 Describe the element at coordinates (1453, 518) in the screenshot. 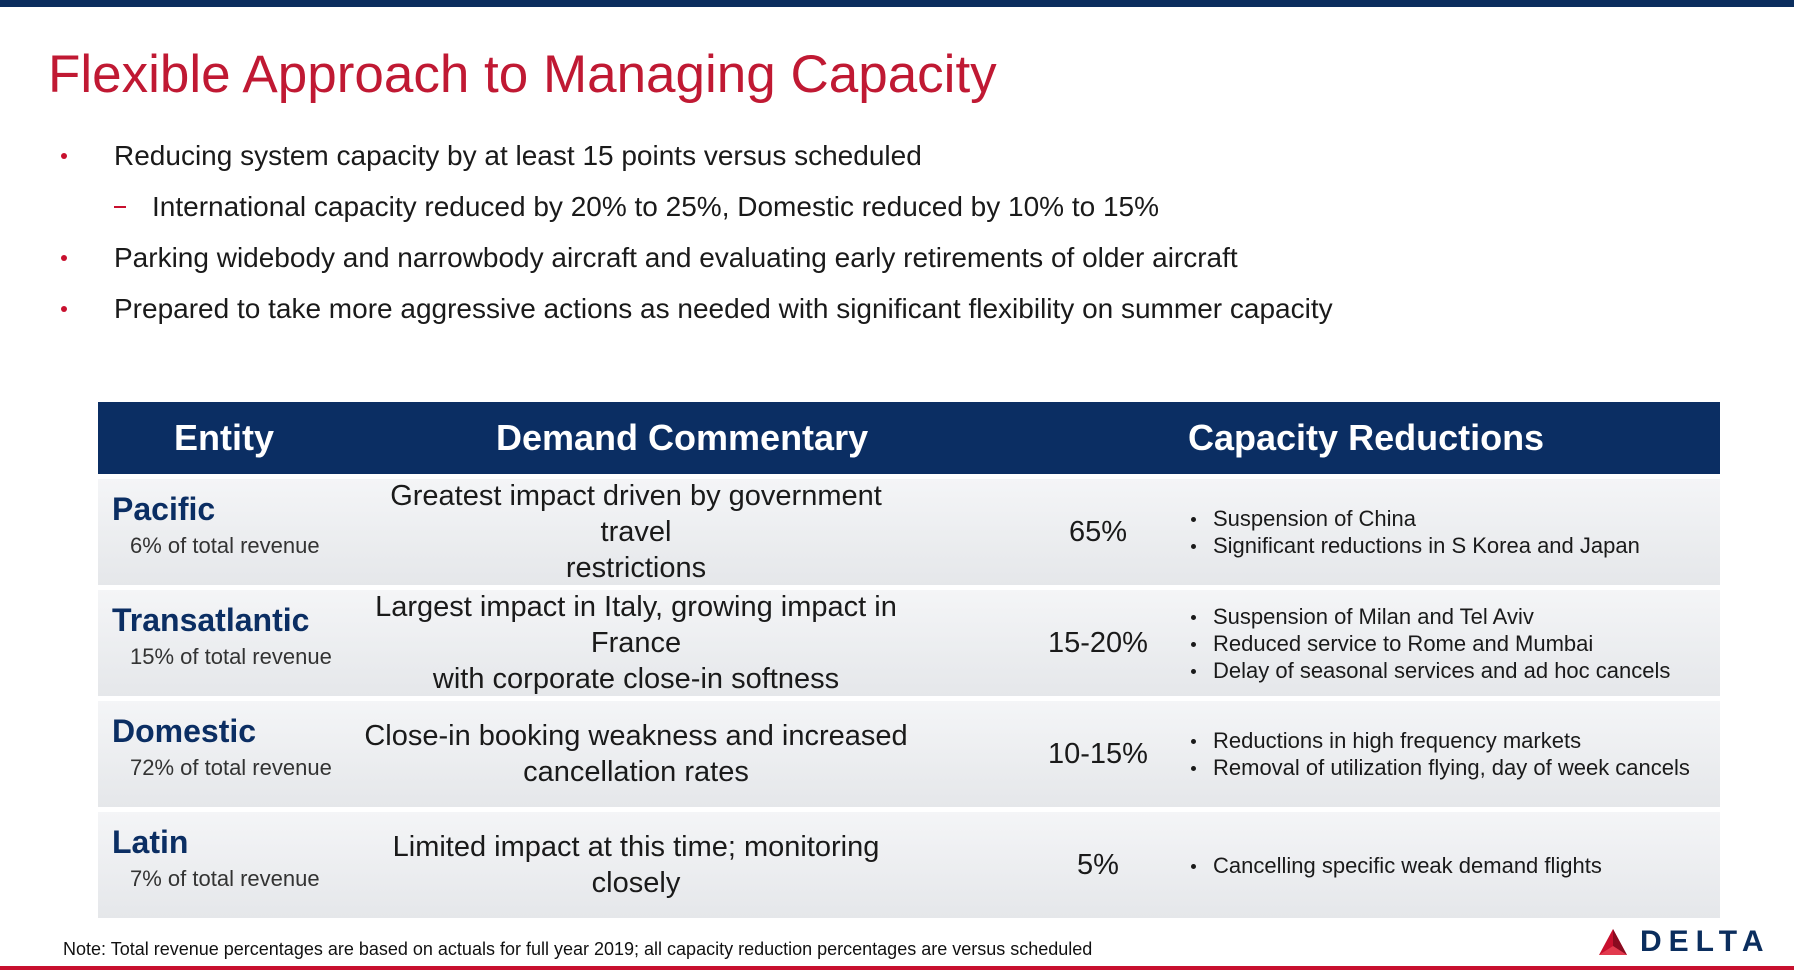

I see `reduction-item: Suspension of China` at that location.